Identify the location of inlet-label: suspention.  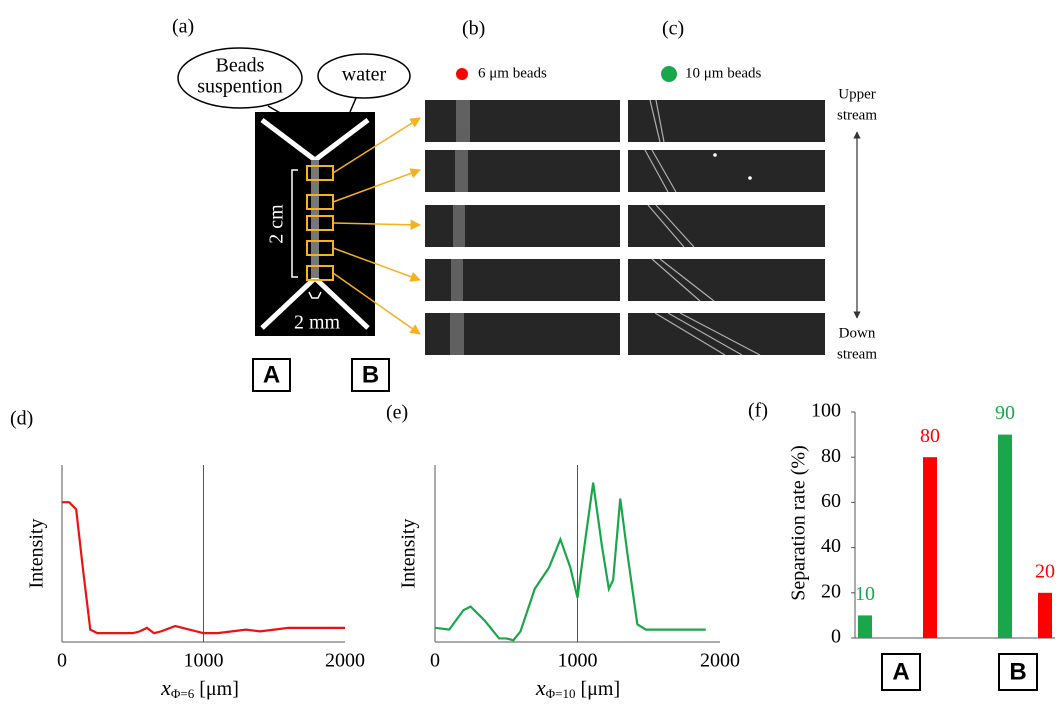
(240, 87).